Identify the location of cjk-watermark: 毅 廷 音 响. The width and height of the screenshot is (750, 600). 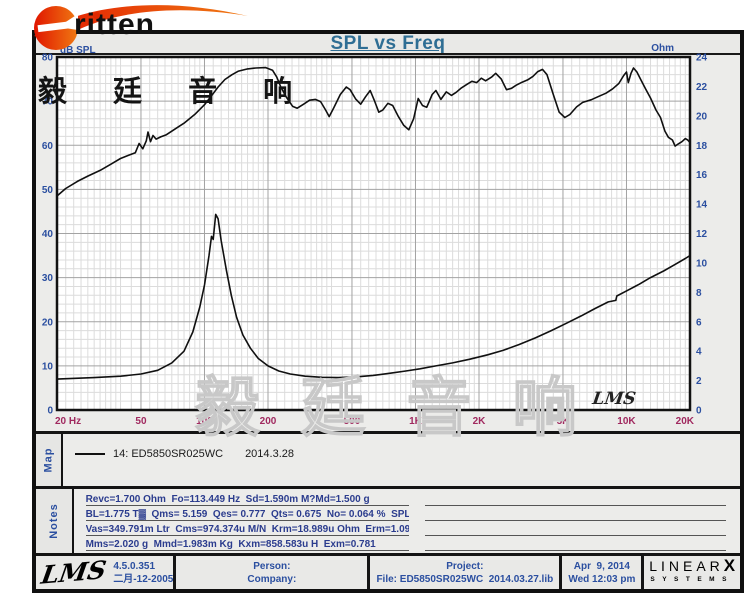
(391, 408).